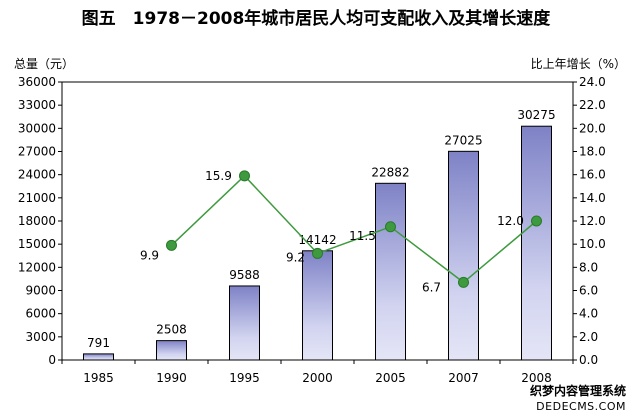  What do you see at coordinates (588, 314) in the screenshot?
I see `y2-tick-label: 4.0` at bounding box center [588, 314].